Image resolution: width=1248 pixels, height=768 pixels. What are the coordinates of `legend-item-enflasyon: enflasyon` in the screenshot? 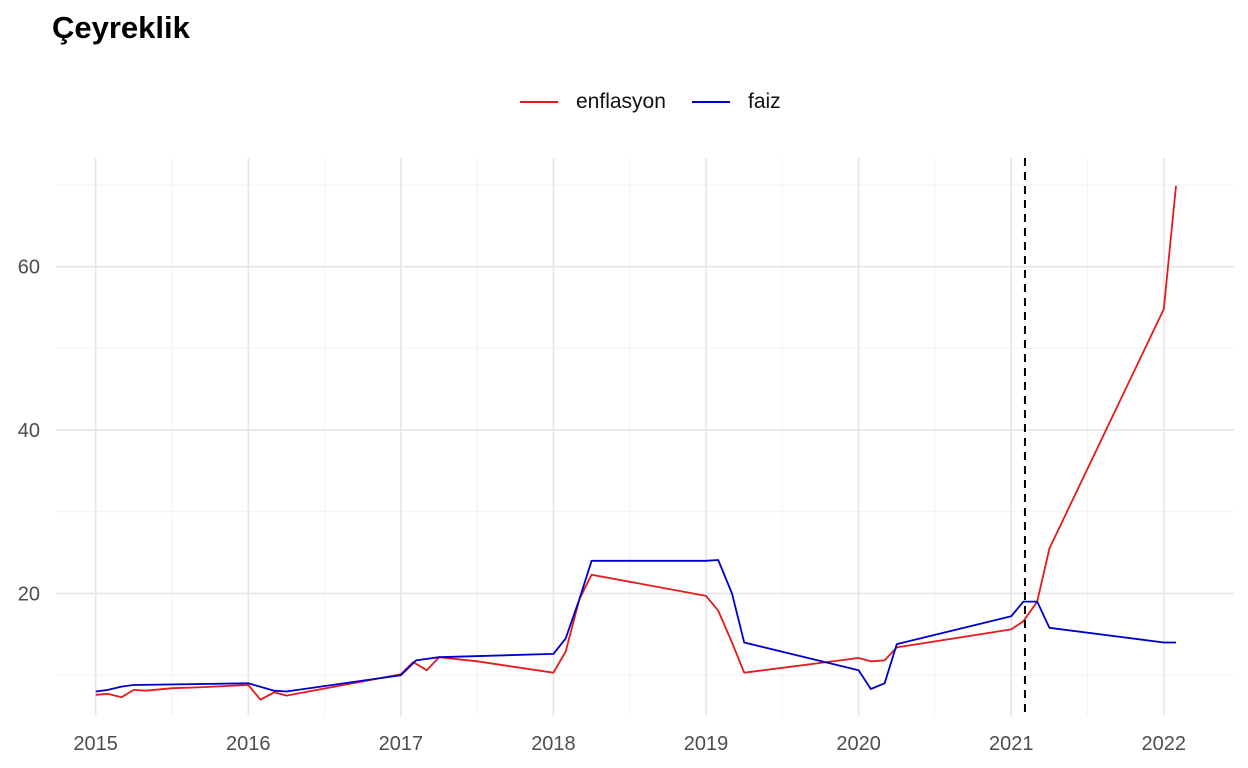 It's located at (593, 102).